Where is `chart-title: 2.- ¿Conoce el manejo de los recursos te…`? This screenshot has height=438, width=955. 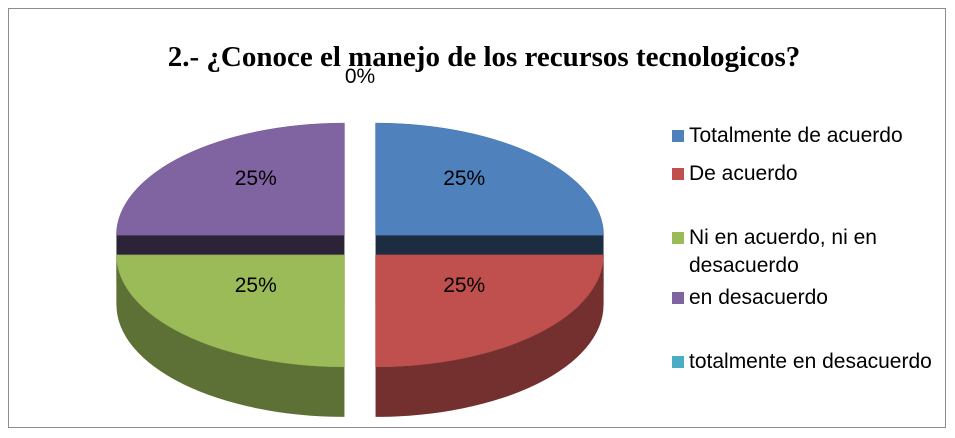 chart-title: 2.- ¿Conoce el manejo de los recursos te… is located at coordinates (484, 57).